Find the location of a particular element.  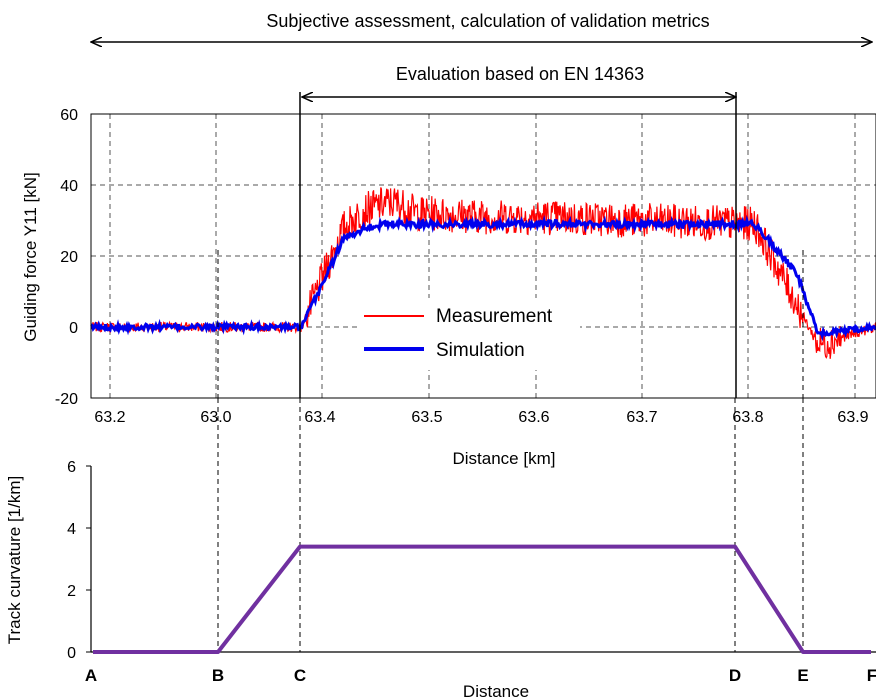

y-tick-label: -20 is located at coordinates (66, 399).